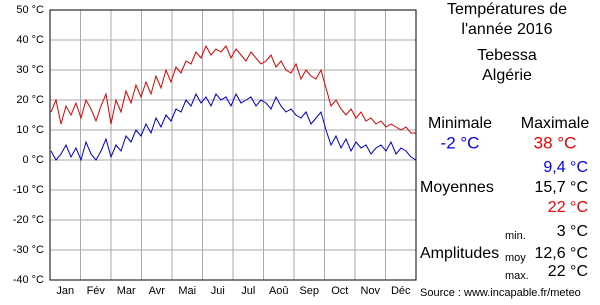  I want to click on y-tick-label: -10 °C, so click(28, 190).